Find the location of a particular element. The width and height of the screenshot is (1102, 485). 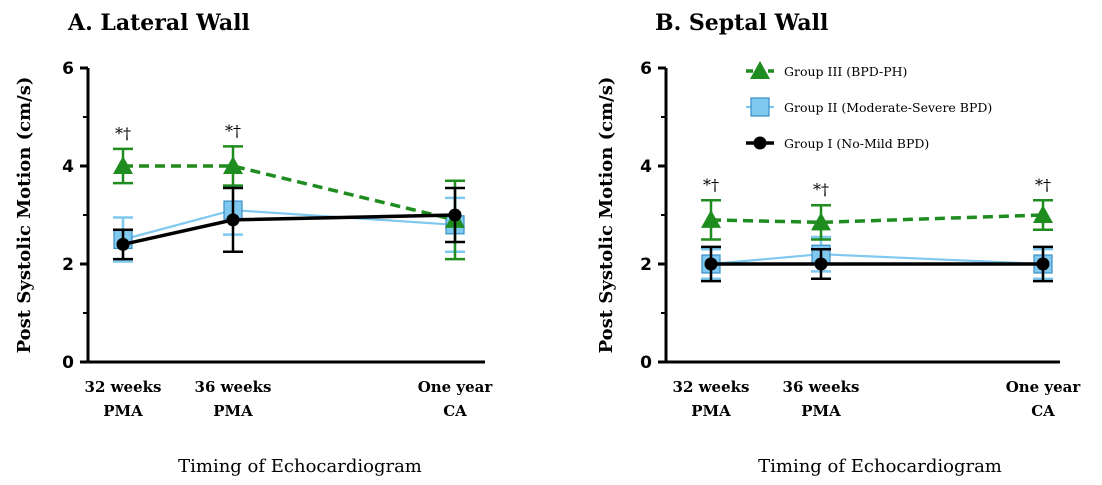

legend-item: Group I (No-Mild BPD) is located at coordinates (837, 143).